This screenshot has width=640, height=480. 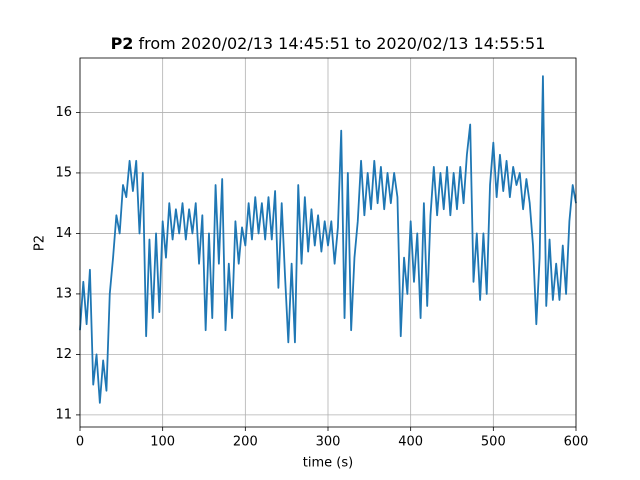 What do you see at coordinates (63, 414) in the screenshot?
I see `y-tick-label: 11` at bounding box center [63, 414].